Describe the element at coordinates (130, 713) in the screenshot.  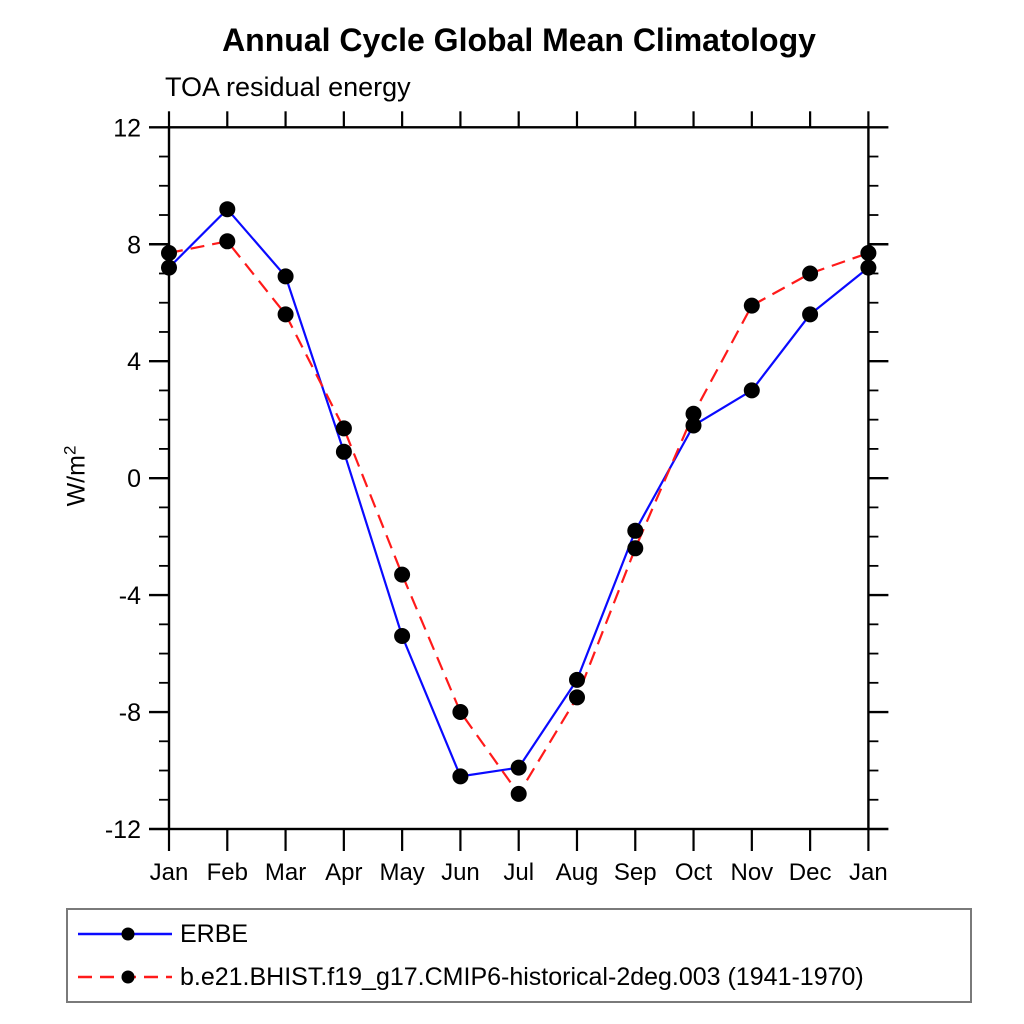
I see `y-tick-label: -8` at that location.